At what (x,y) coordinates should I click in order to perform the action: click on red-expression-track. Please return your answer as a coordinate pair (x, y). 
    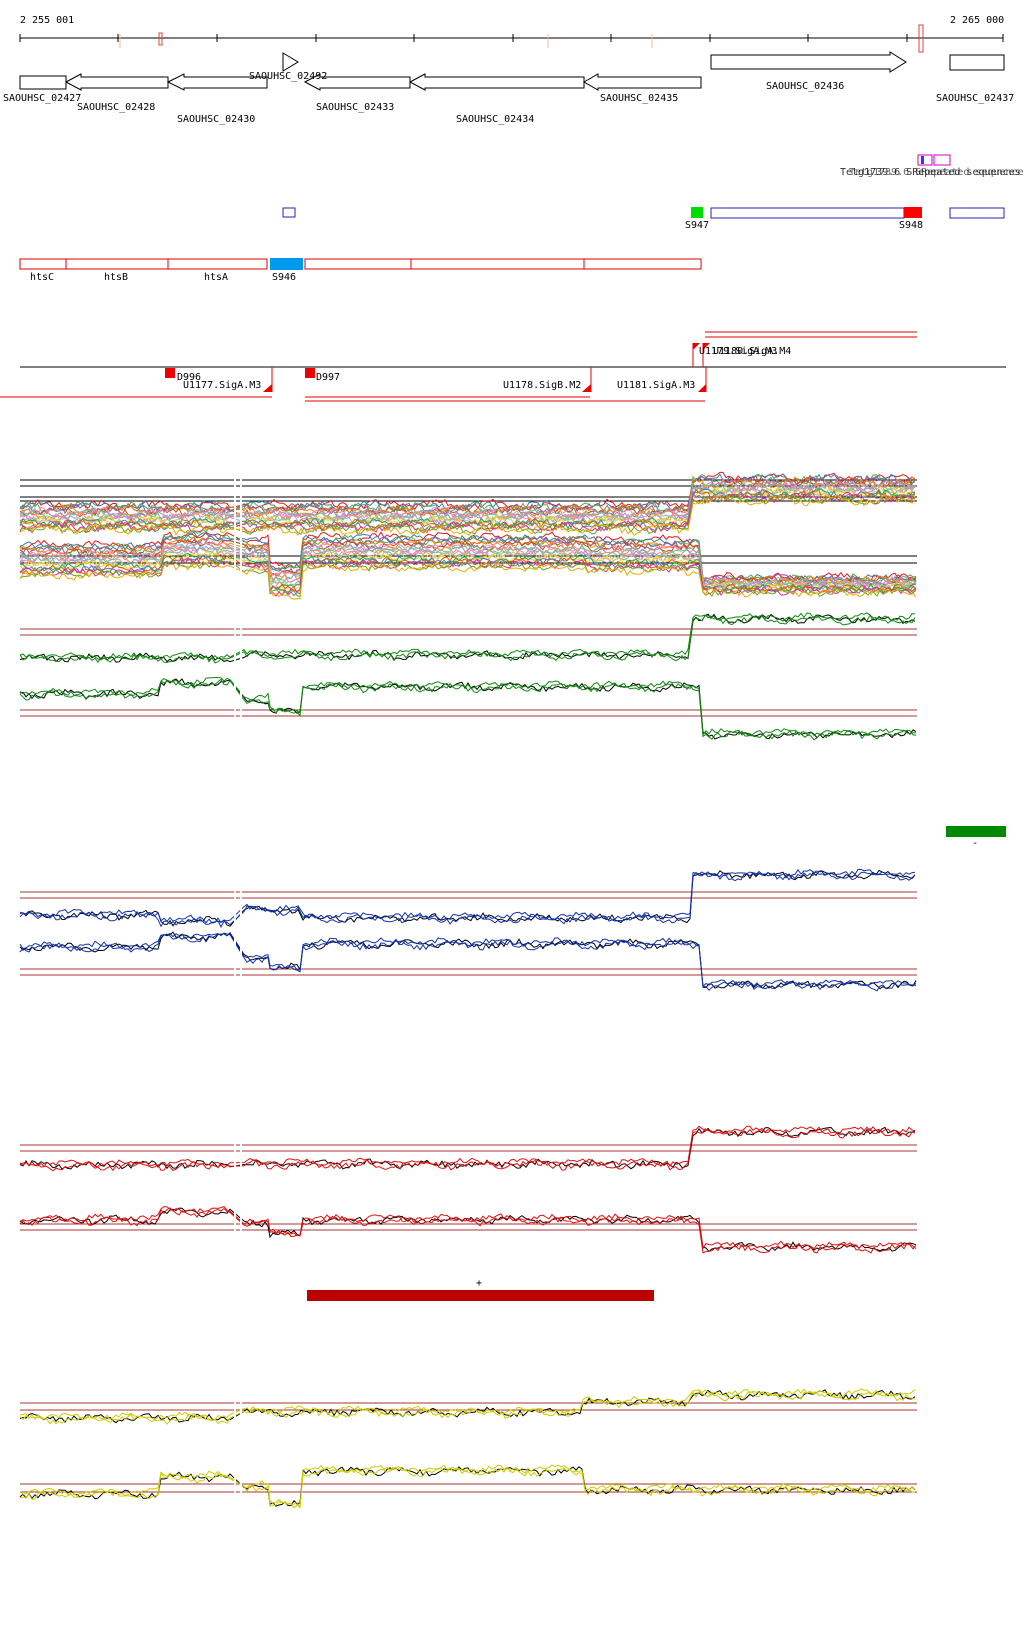
    Looking at the image, I should click on (468, 1192).